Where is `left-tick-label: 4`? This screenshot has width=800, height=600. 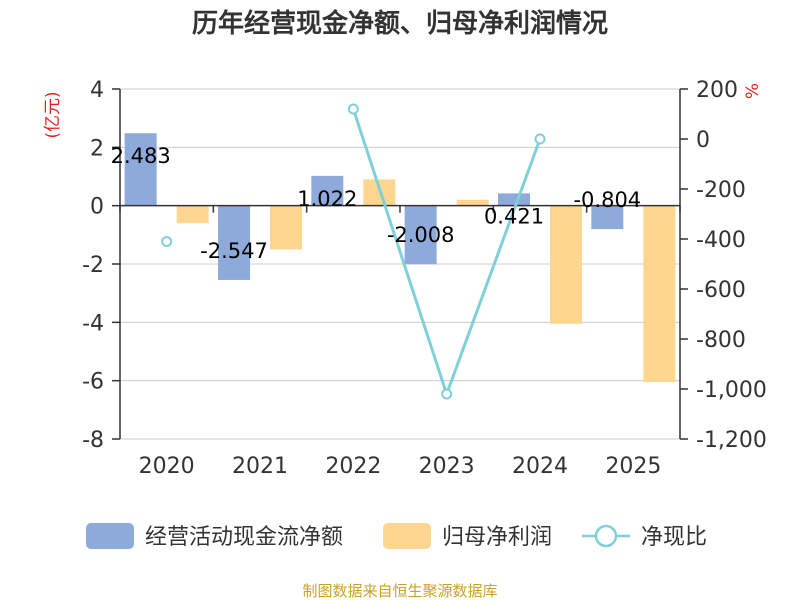 left-tick-label: 4 is located at coordinates (97, 90).